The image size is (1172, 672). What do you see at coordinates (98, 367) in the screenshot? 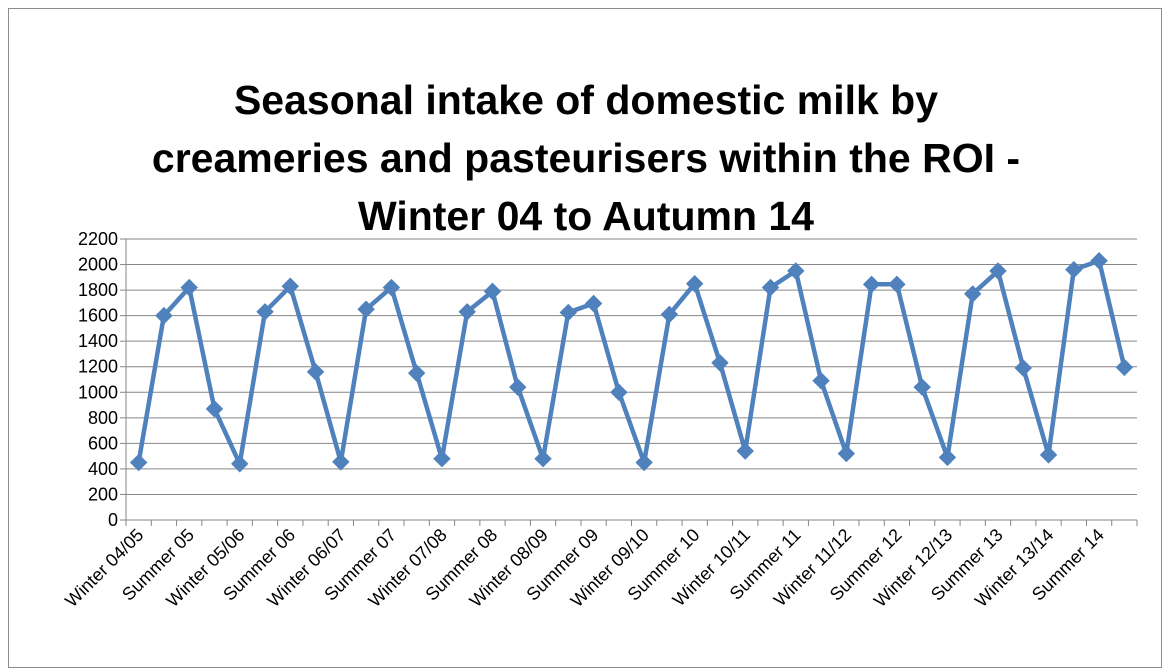
I see `y-tick-label: 1200` at bounding box center [98, 367].